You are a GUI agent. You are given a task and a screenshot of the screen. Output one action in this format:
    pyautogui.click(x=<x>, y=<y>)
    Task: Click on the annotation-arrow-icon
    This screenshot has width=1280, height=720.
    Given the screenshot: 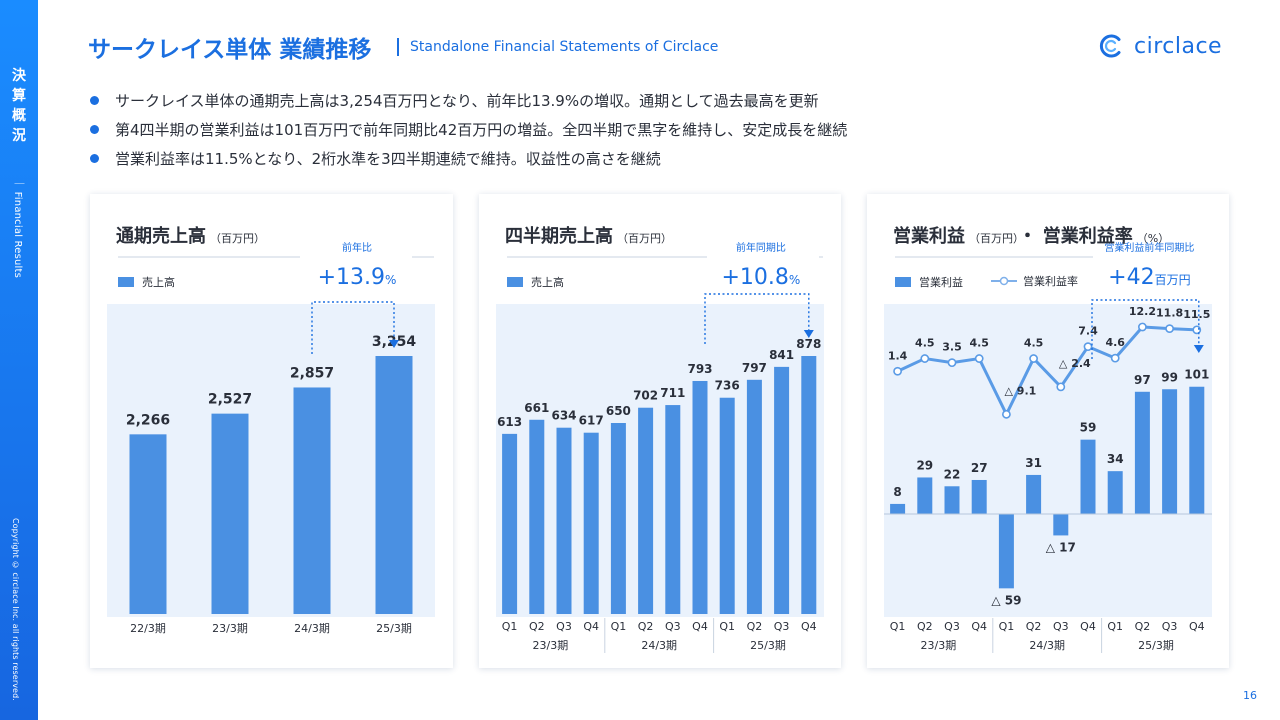 What is the action you would take?
    pyautogui.click(x=808, y=334)
    